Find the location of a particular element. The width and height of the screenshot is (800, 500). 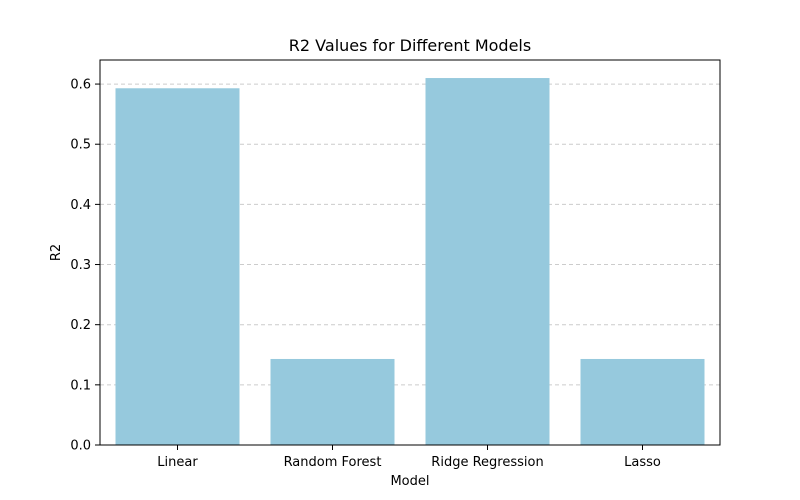

y-axis-ticks: 0.0 0.1 0.2 0.3 0.4 0.5 0.6 is located at coordinates (85, 266).